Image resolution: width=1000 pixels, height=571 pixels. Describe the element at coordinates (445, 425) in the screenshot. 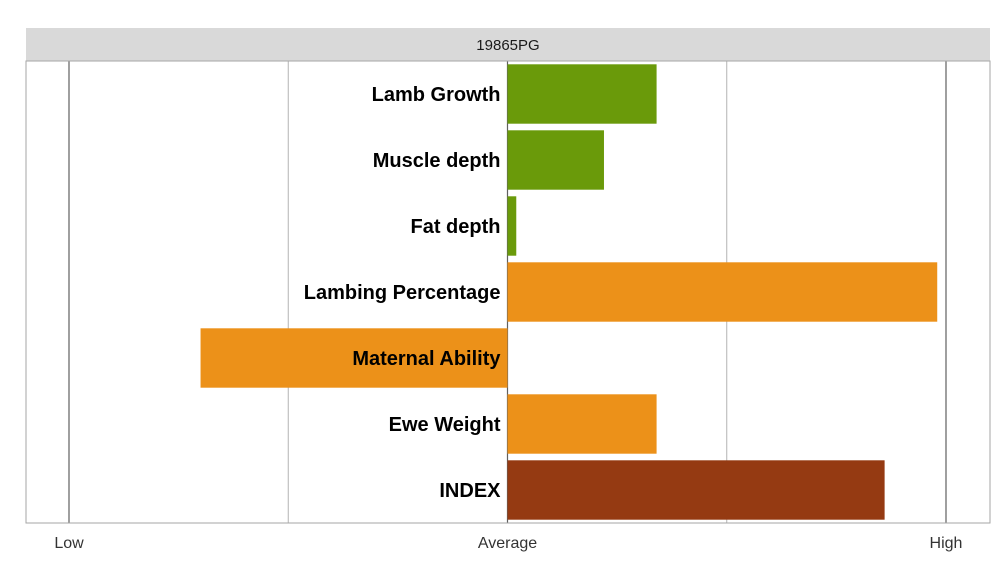

I see `bar-label-ewe-weight: Ewe Weight` at that location.